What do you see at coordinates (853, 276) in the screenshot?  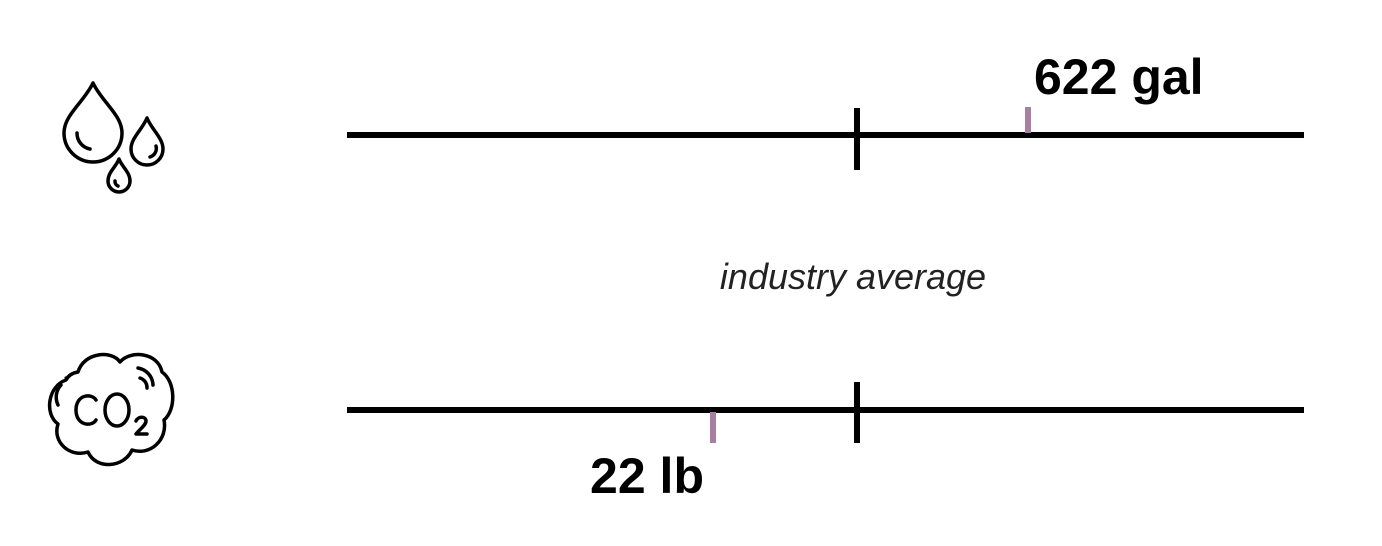 I see `industry-average-label: industry average` at bounding box center [853, 276].